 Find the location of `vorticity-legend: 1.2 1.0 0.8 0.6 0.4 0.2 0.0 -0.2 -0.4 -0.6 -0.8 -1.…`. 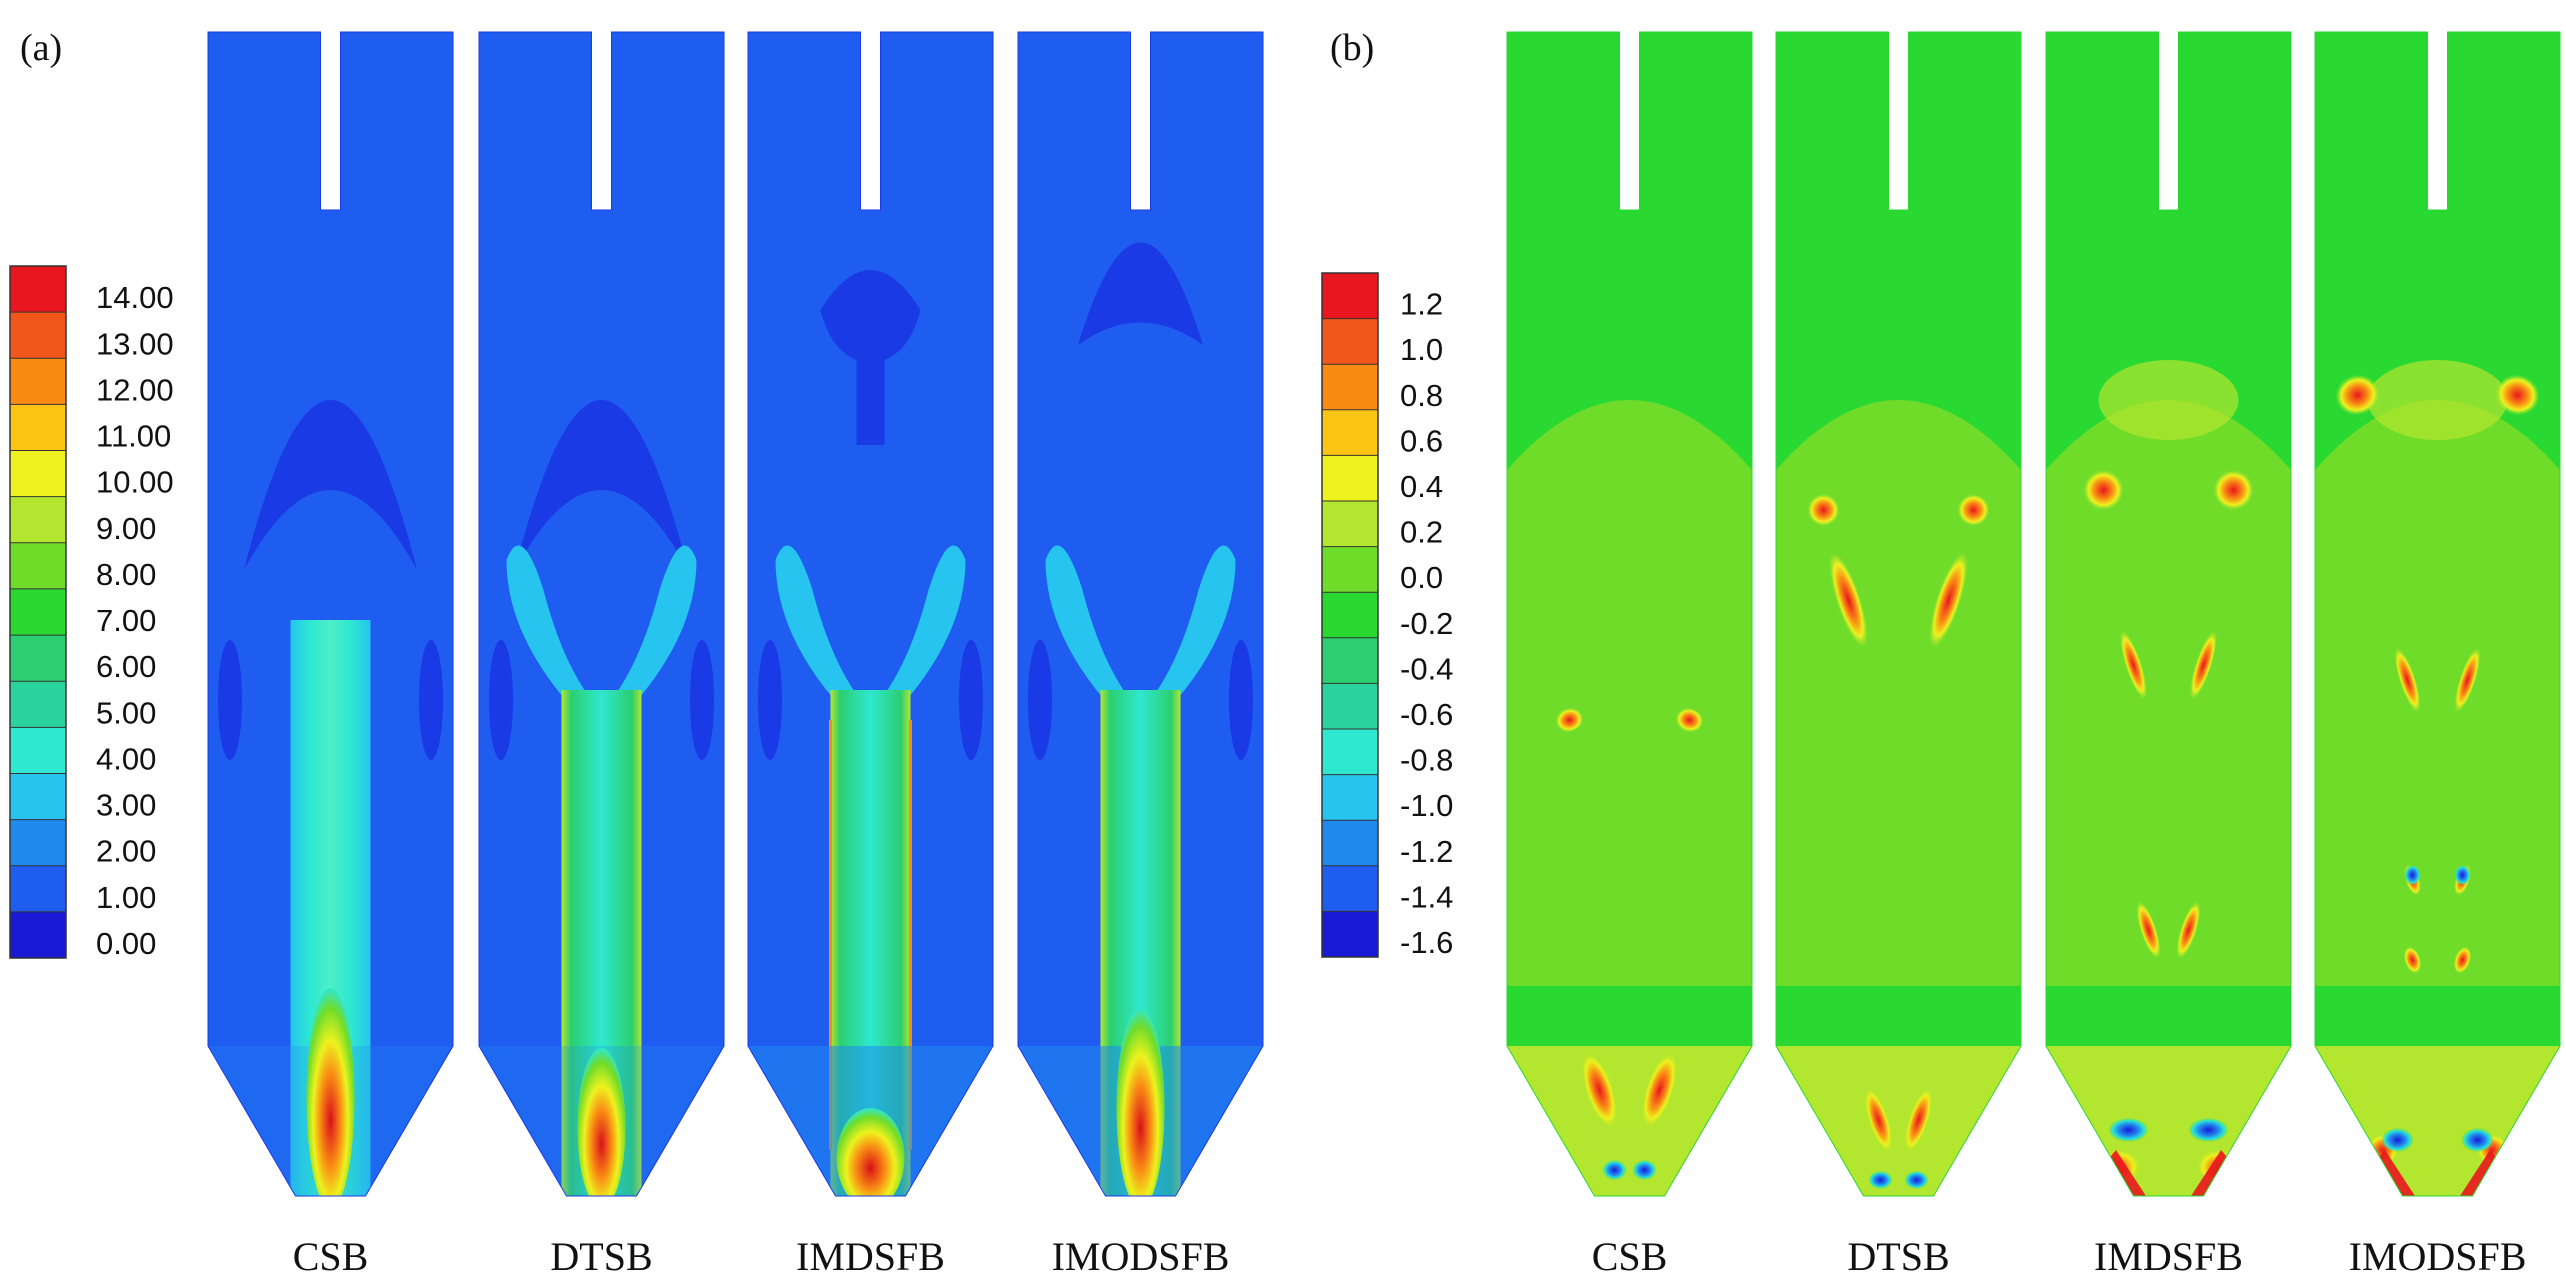

vorticity-legend: 1.2 1.0 0.8 0.6 0.4 0.2 0.0 -0.2 -0.4 -0.6 -0.8 -1.… is located at coordinates (1387, 616).